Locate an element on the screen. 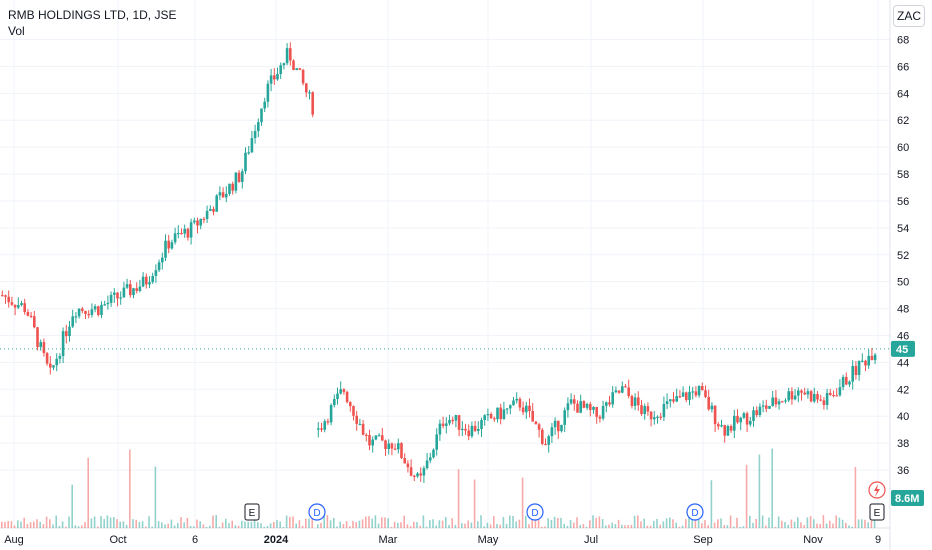  symbol-title: RMB HOLDINGS LTD, 1D, JSE is located at coordinates (92, 15).